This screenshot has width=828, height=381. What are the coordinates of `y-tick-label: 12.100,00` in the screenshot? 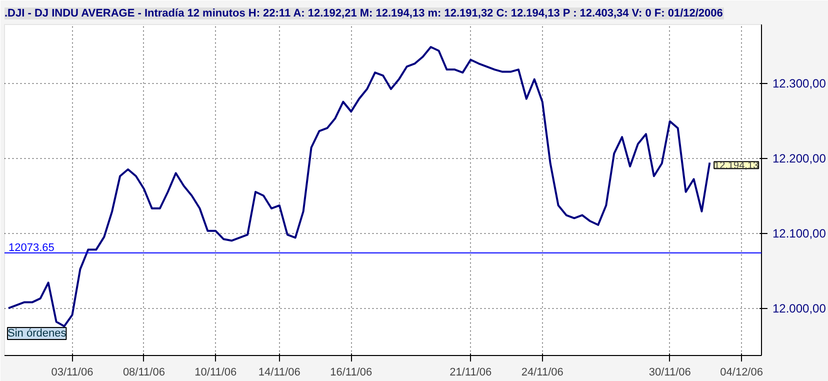 It's located at (799, 233).